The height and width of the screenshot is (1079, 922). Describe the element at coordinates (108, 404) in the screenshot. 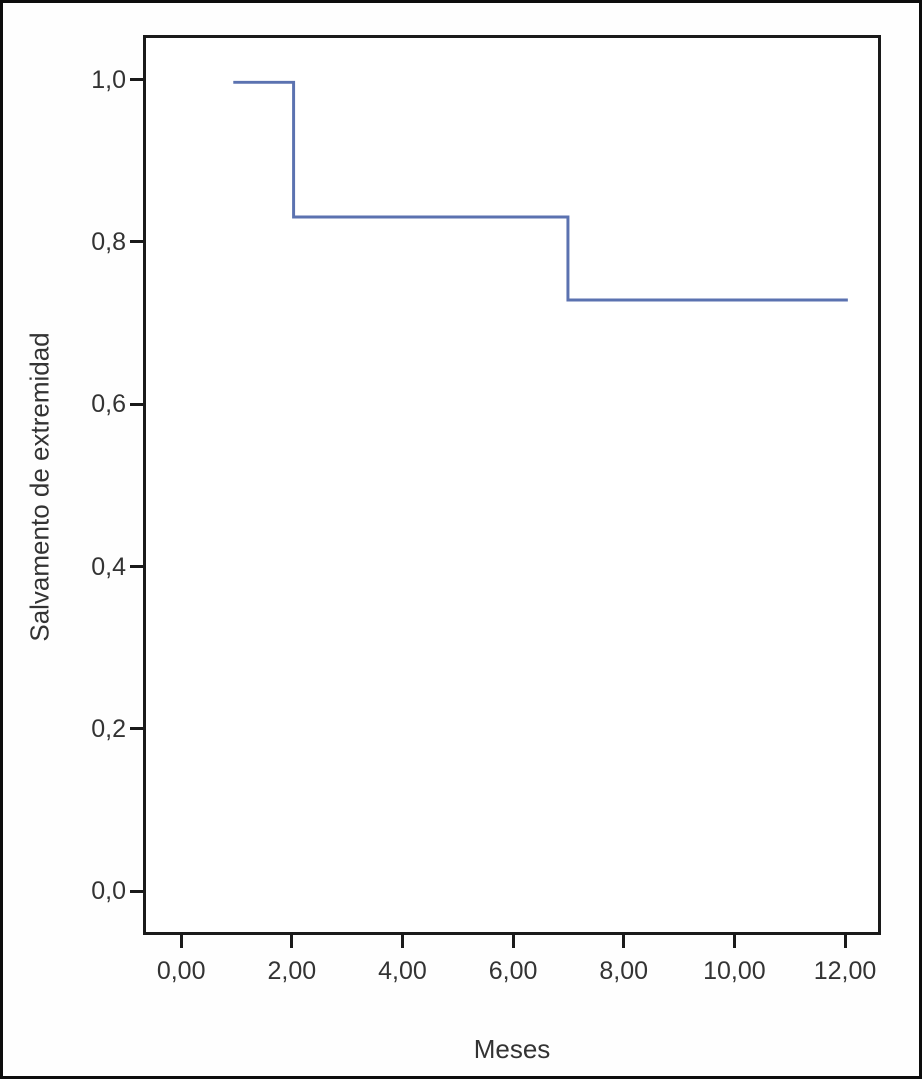

I see `y-axis-tick-label: 0,6` at that location.